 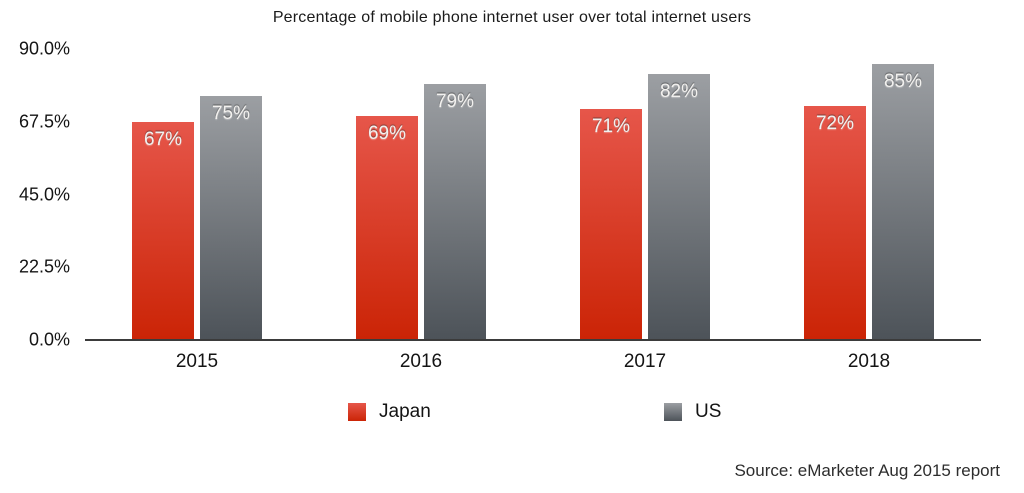 What do you see at coordinates (455, 101) in the screenshot?
I see `bar-value-label: 79%` at bounding box center [455, 101].